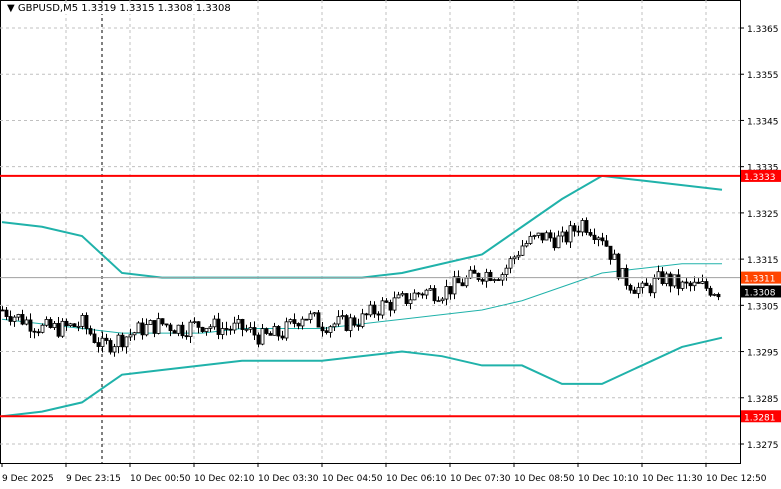  What do you see at coordinates (763, 30) in the screenshot?
I see `y-tick-label: 1.3365` at bounding box center [763, 30].